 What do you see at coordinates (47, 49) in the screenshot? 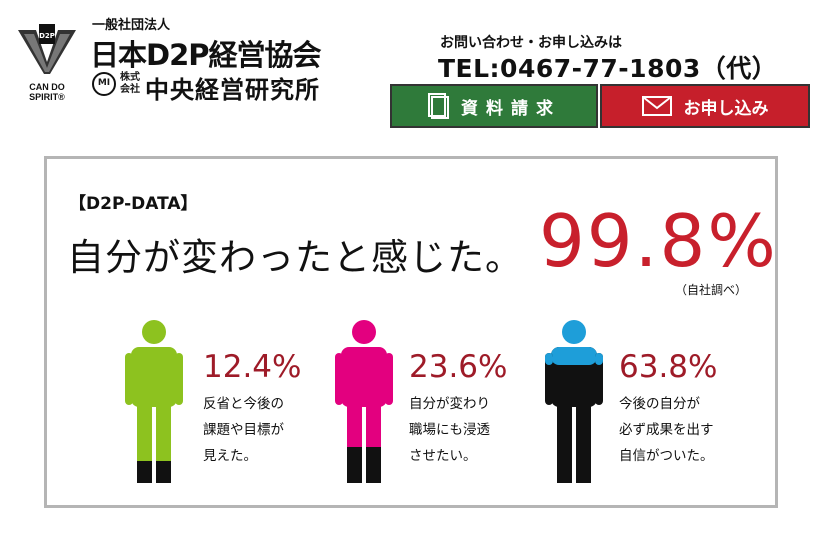
I see `d2p-emblem-icon: D2P` at bounding box center [47, 49].